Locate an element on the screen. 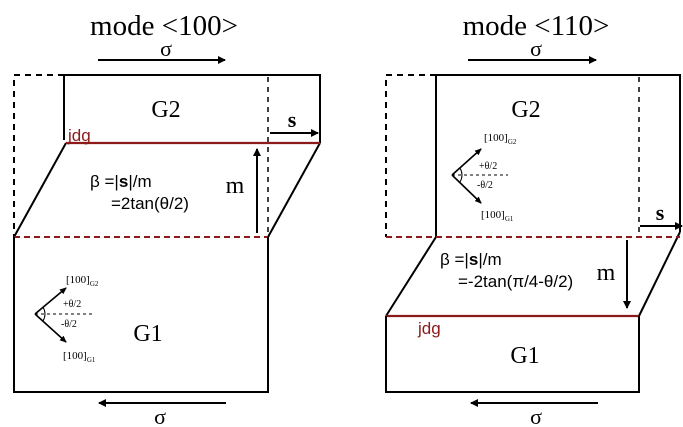 Image resolution: width=683 pixels, height=427 pixels. panel-title: mode <110> is located at coordinates (536, 26).